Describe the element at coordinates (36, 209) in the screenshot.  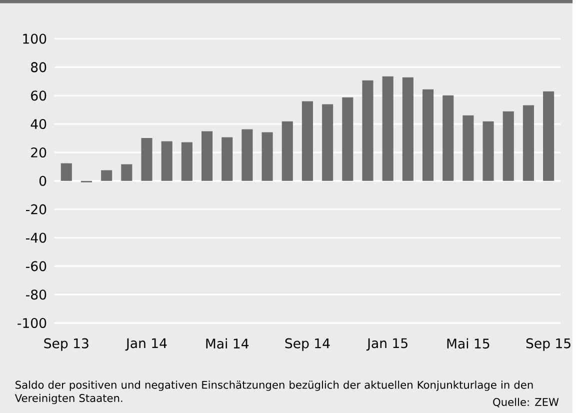
I see `y-tick-label: -20` at that location.